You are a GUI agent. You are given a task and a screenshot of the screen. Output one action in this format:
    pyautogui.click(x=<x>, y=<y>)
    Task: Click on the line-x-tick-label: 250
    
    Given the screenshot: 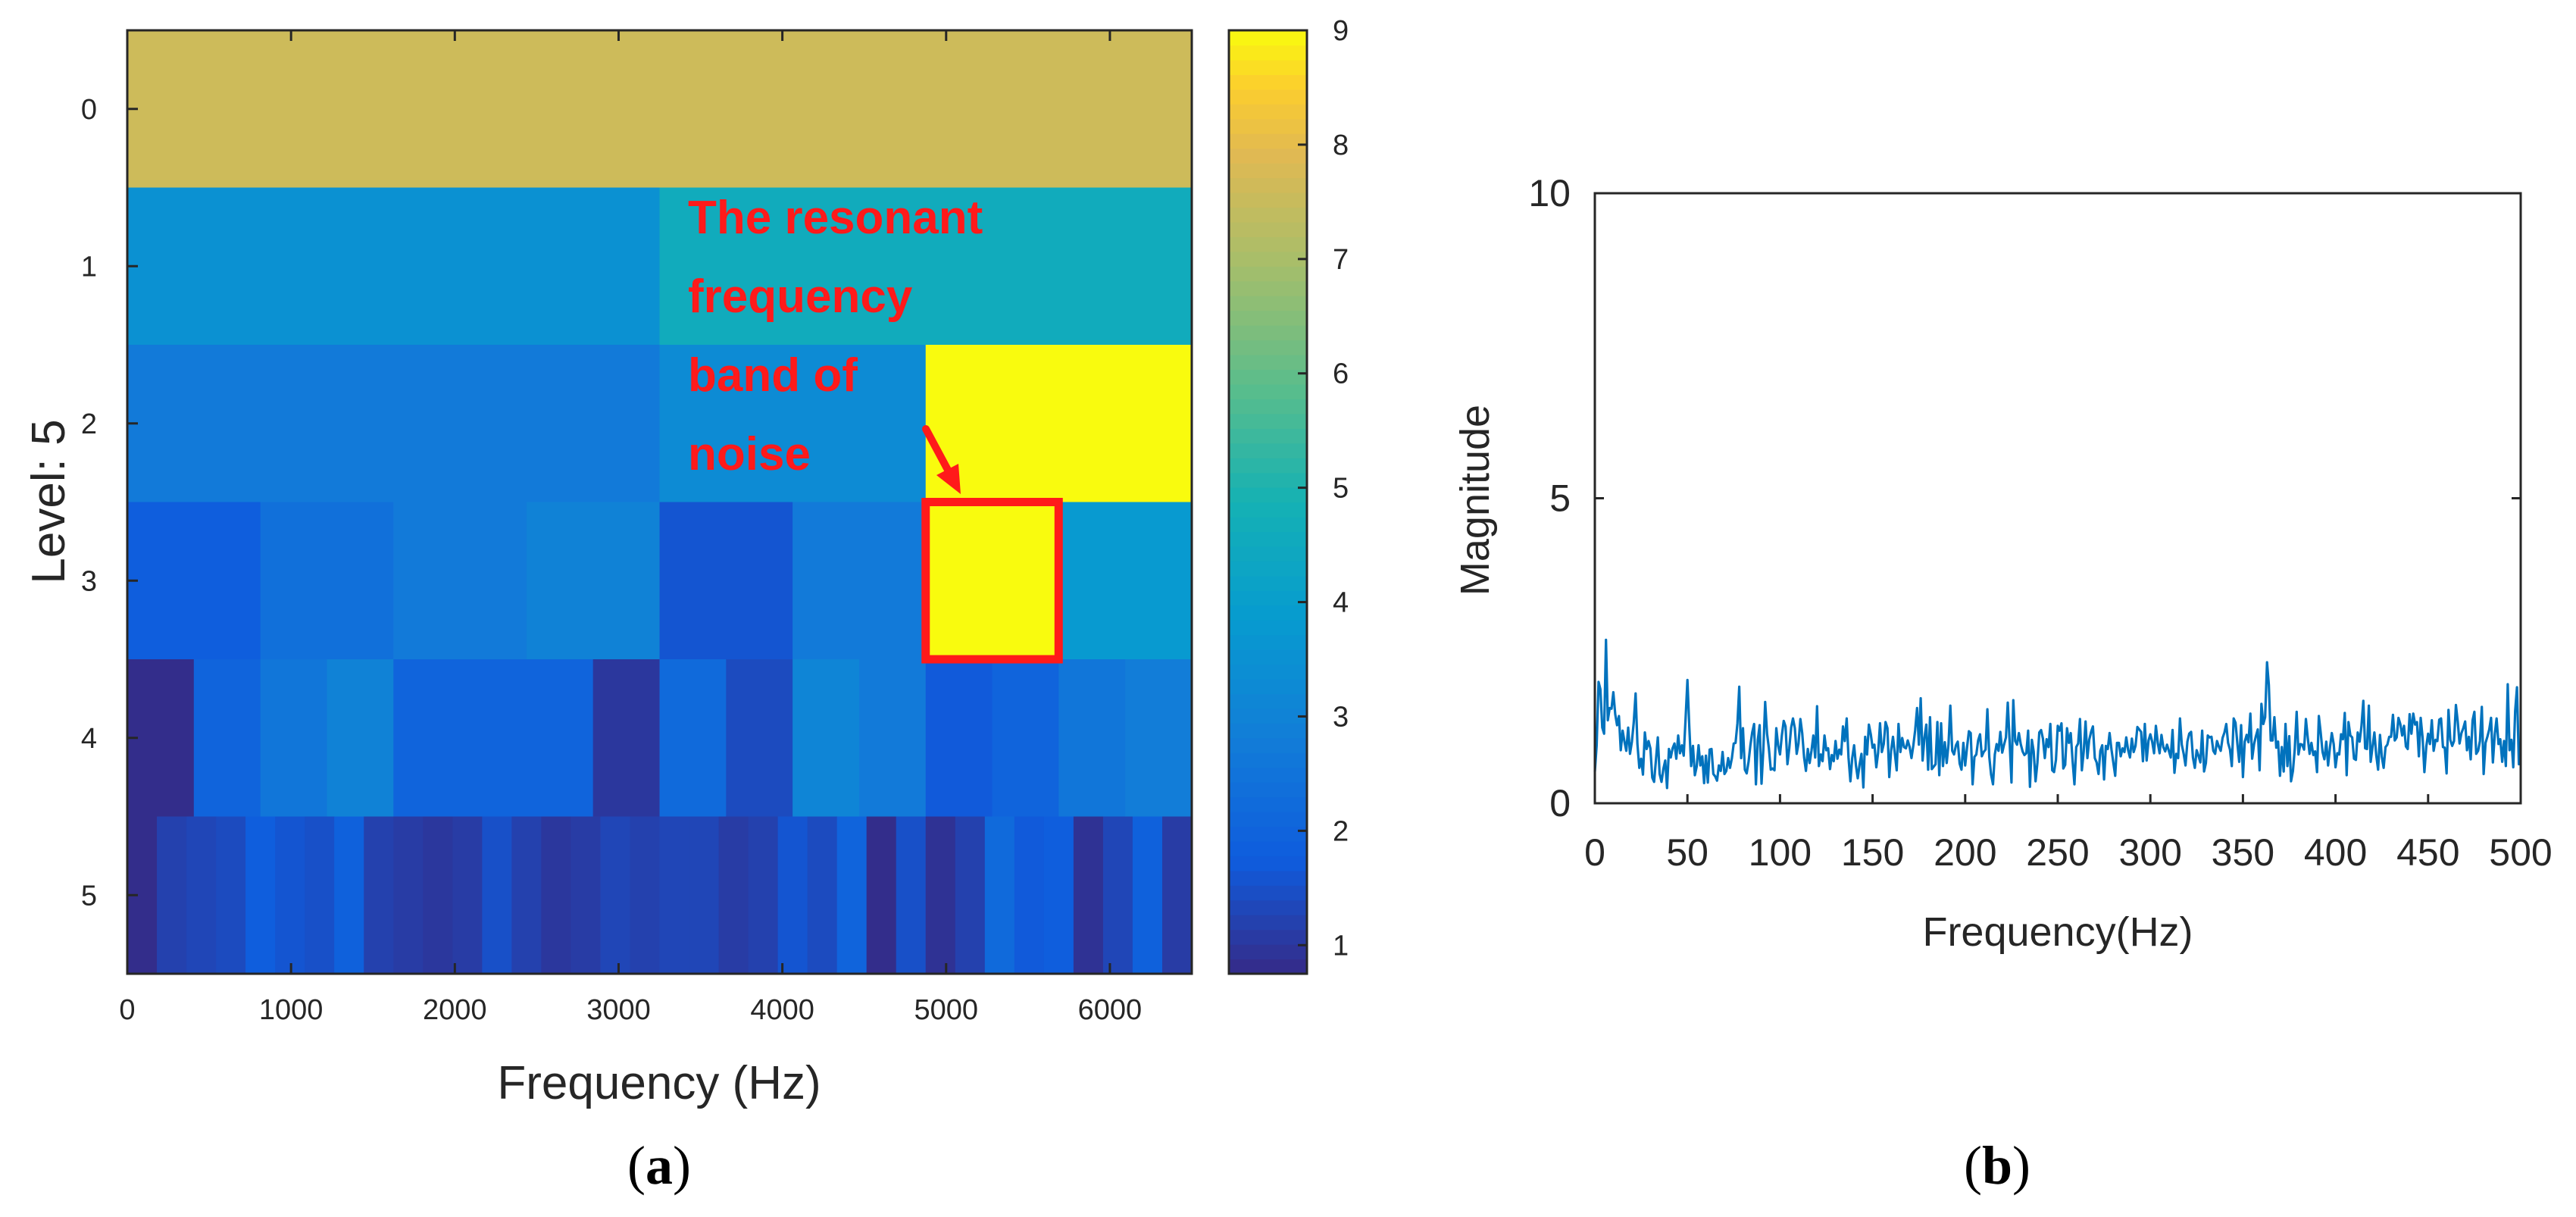 What is the action you would take?
    pyautogui.click(x=2057, y=852)
    